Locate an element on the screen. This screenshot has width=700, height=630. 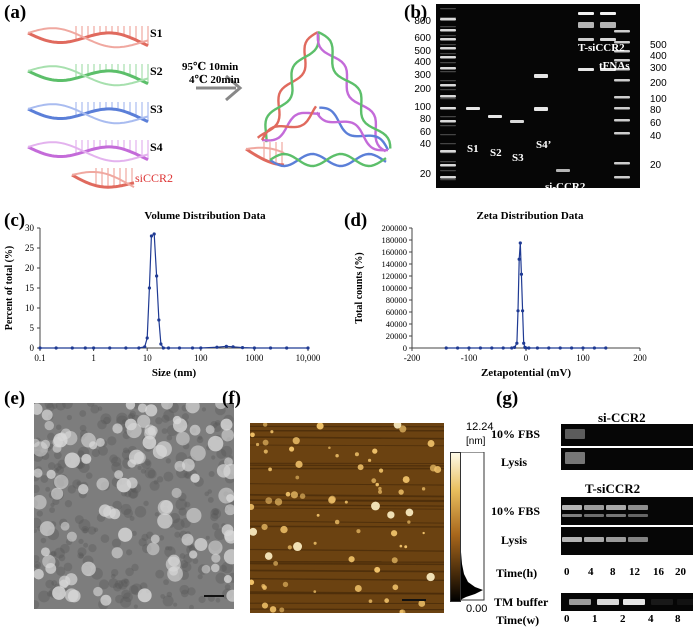
arrow-head-icon is located at coordinates (234, 88).